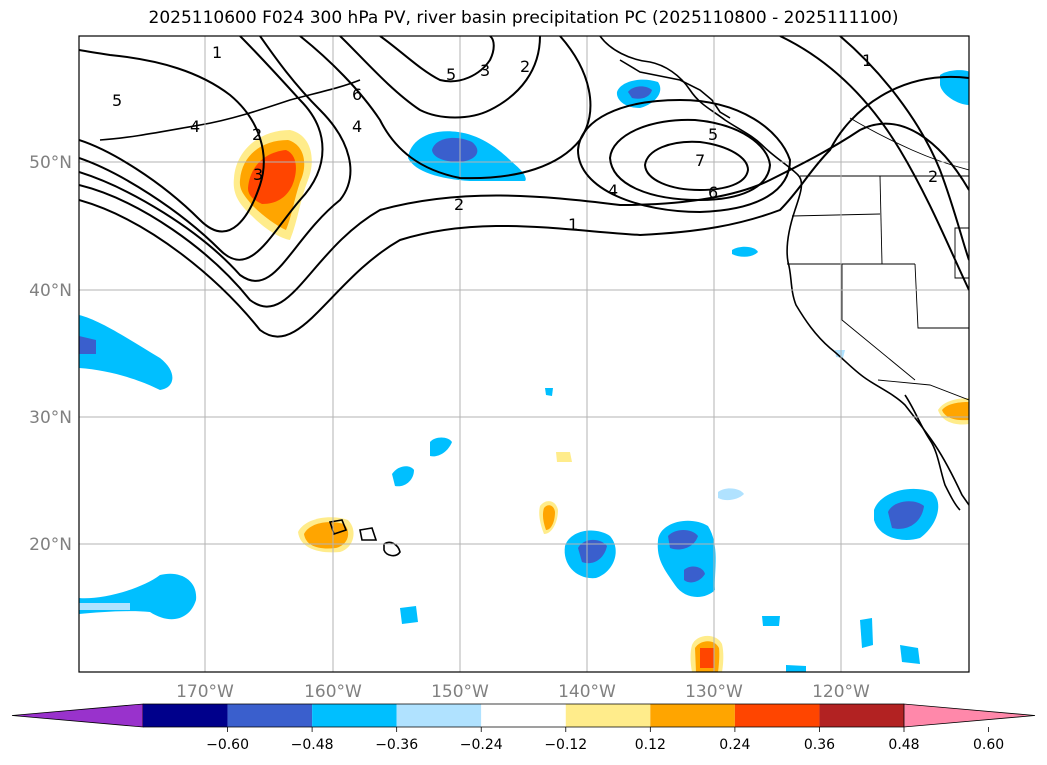 Image resolution: width=1047 pixels, height=765 pixels. I want to click on colorbar-tick-label: 0.36, so click(819, 745).